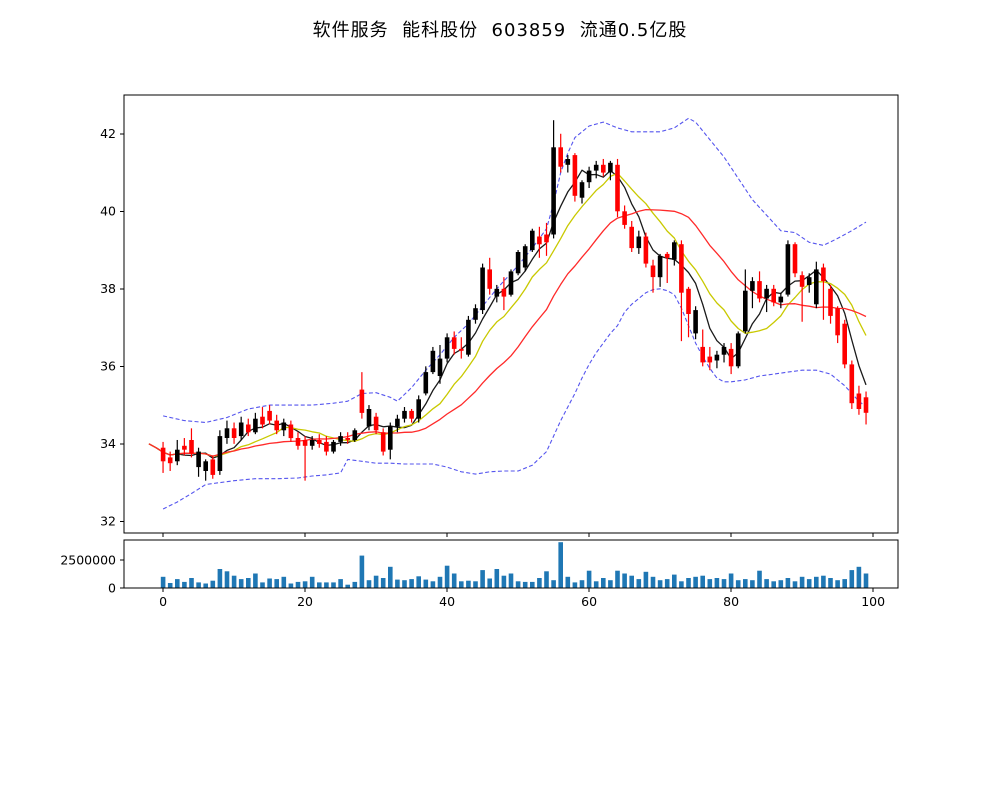 This screenshot has height=800, width=1000. I want to click on price-y-tick-label: 34, so click(108, 443).